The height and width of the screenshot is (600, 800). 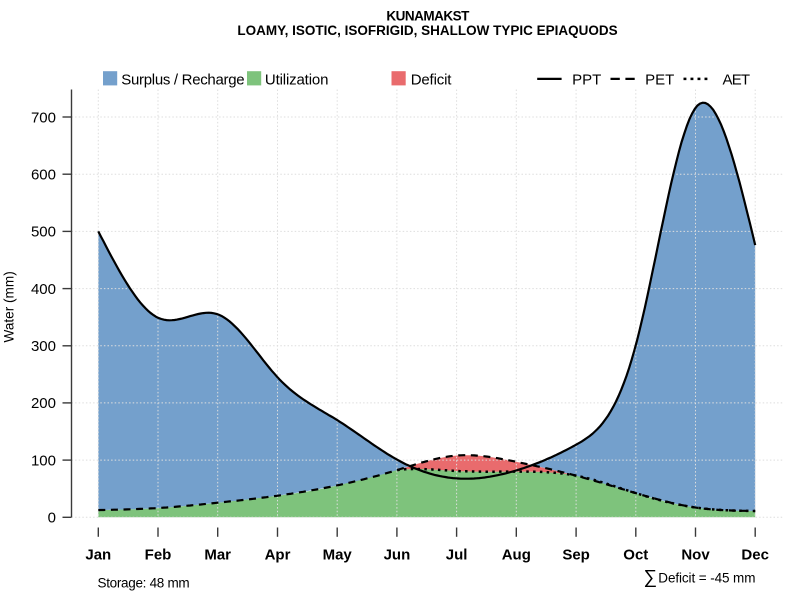 What do you see at coordinates (43, 403) in the screenshot?
I see `svg-text: 200` at bounding box center [43, 403].